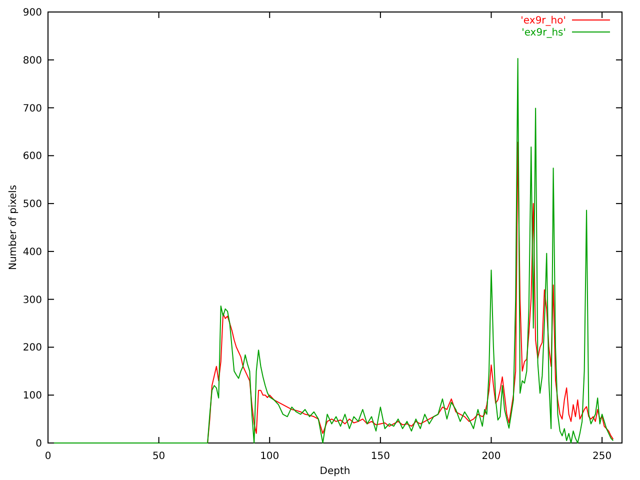  I want to click on y-tick-label: 300, so click(32, 300).